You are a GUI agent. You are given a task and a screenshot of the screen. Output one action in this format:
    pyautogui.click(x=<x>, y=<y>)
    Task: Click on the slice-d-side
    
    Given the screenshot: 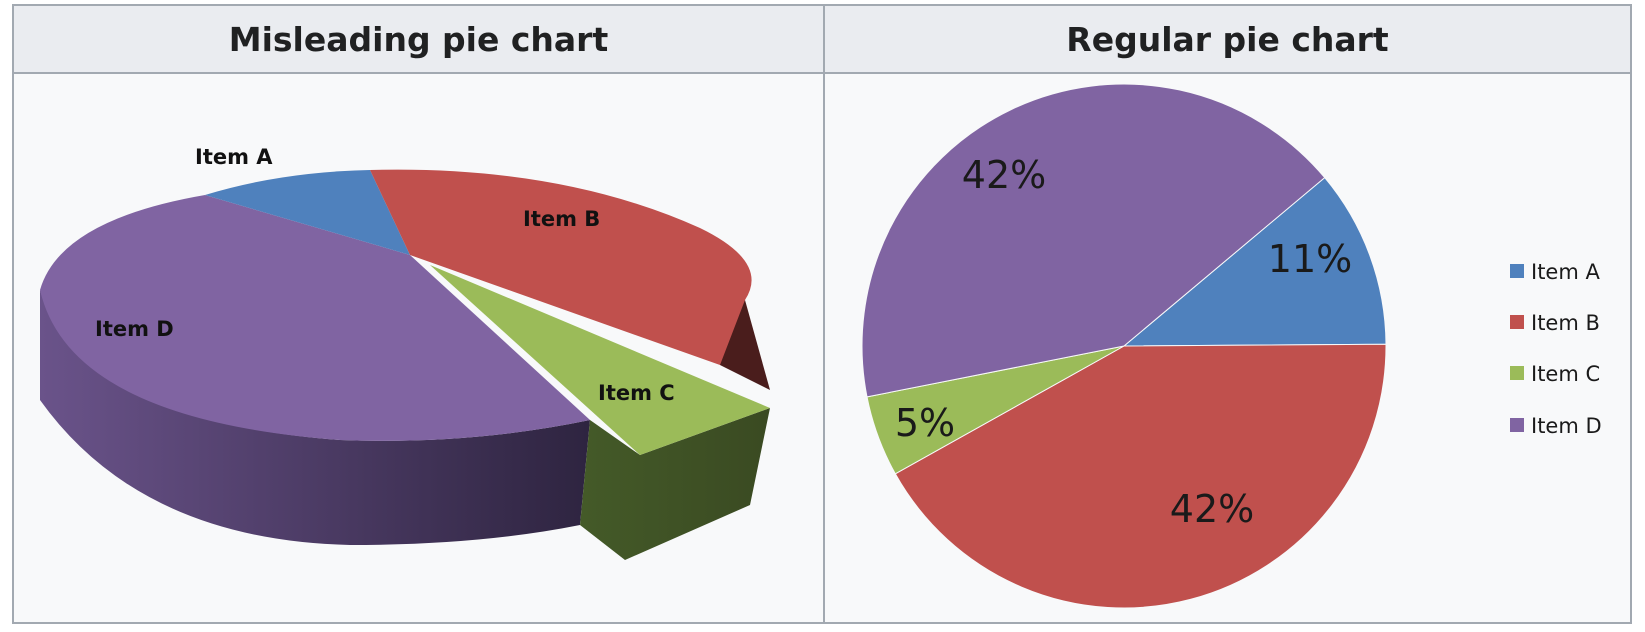 What is the action you would take?
    pyautogui.click(x=315, y=417)
    